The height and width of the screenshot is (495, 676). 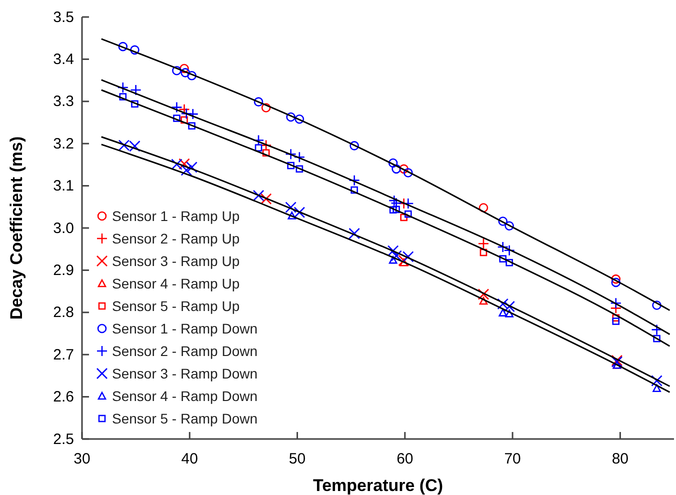 I want to click on x-tick-label: 50, so click(x=297, y=459).